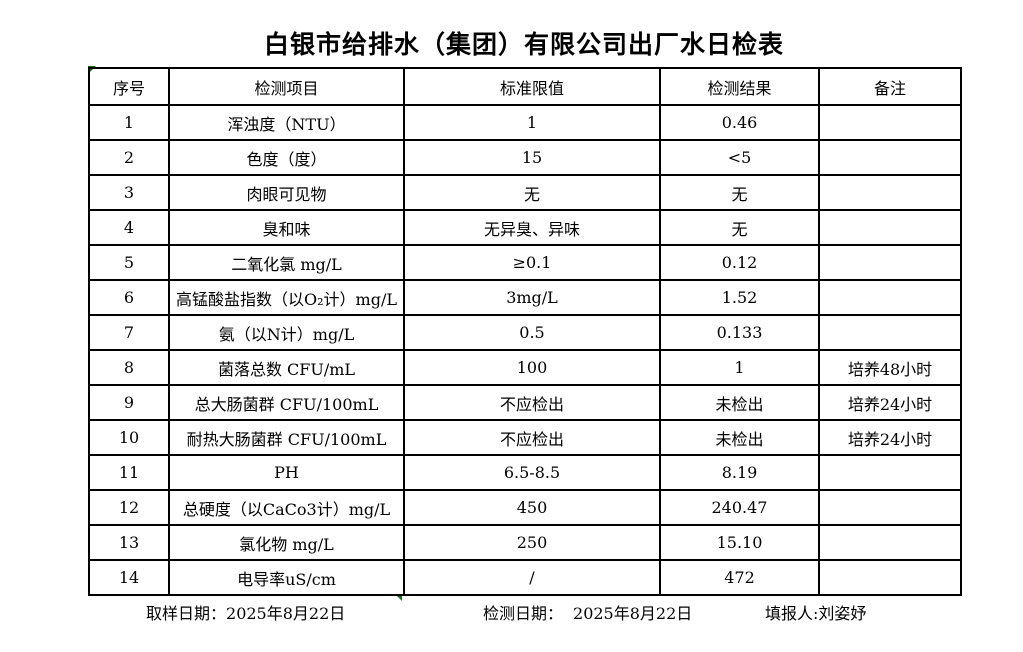 This screenshot has width=1023, height=652. I want to click on table-row: 10 耐热大肠菌群 CFU/100mL 不应检出 未检出 培养24小时, so click(525, 437).